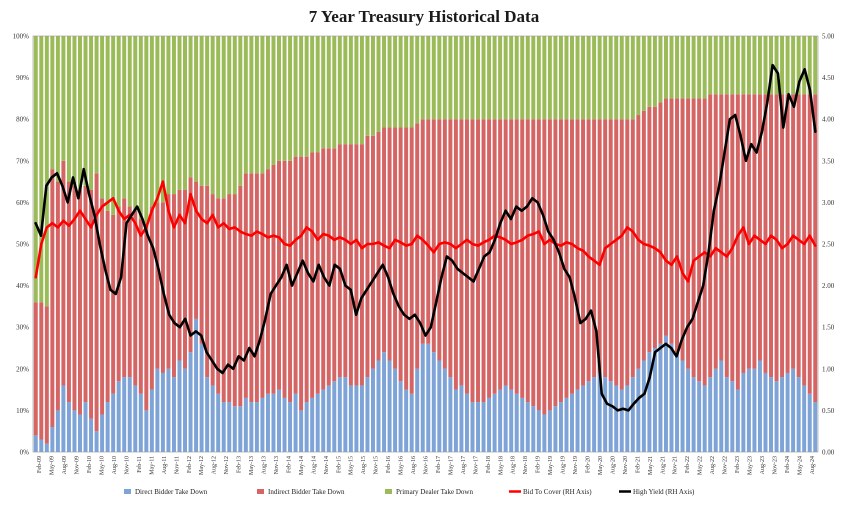  Describe the element at coordinates (424, 16) in the screenshot. I see `chart-title: 7 Year Treasury Historical Data` at that location.